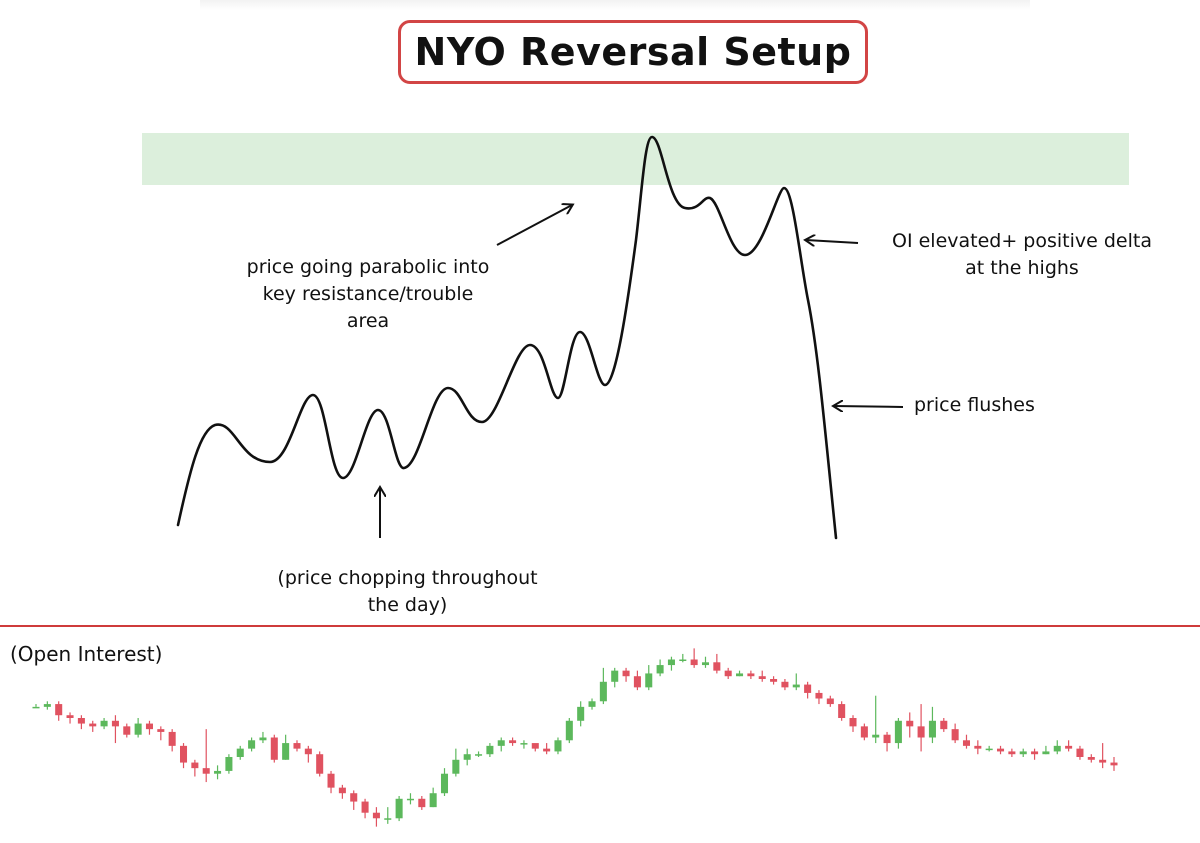 This screenshot has height=843, width=1200. I want to click on parabolic-line-3: area, so click(368, 321).